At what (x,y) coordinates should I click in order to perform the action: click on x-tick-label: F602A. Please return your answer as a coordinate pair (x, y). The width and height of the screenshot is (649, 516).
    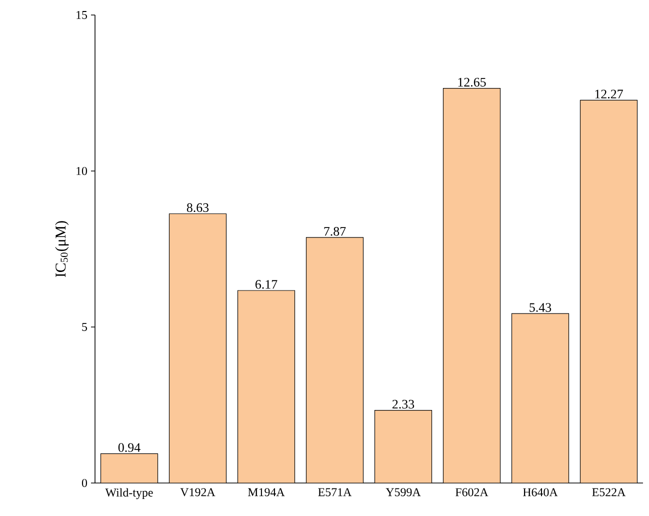
    Looking at the image, I should click on (471, 492).